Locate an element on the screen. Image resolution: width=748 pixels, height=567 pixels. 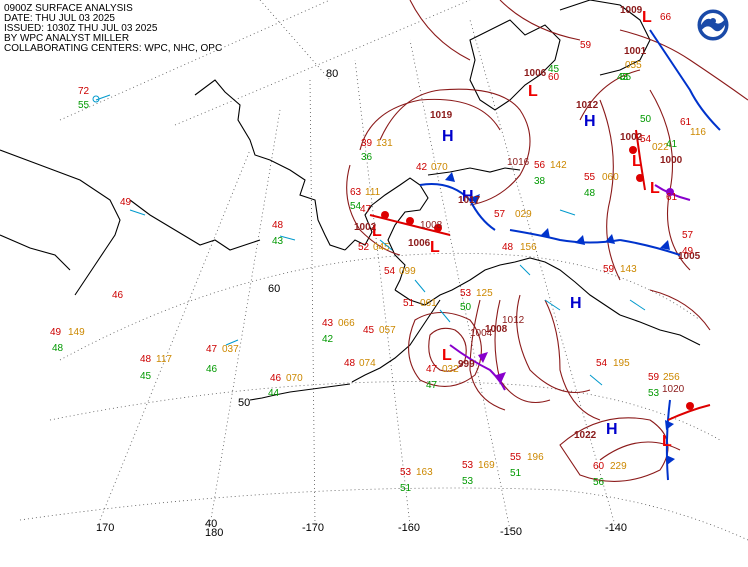
station-pressure: 074 is located at coordinates (367, 363).